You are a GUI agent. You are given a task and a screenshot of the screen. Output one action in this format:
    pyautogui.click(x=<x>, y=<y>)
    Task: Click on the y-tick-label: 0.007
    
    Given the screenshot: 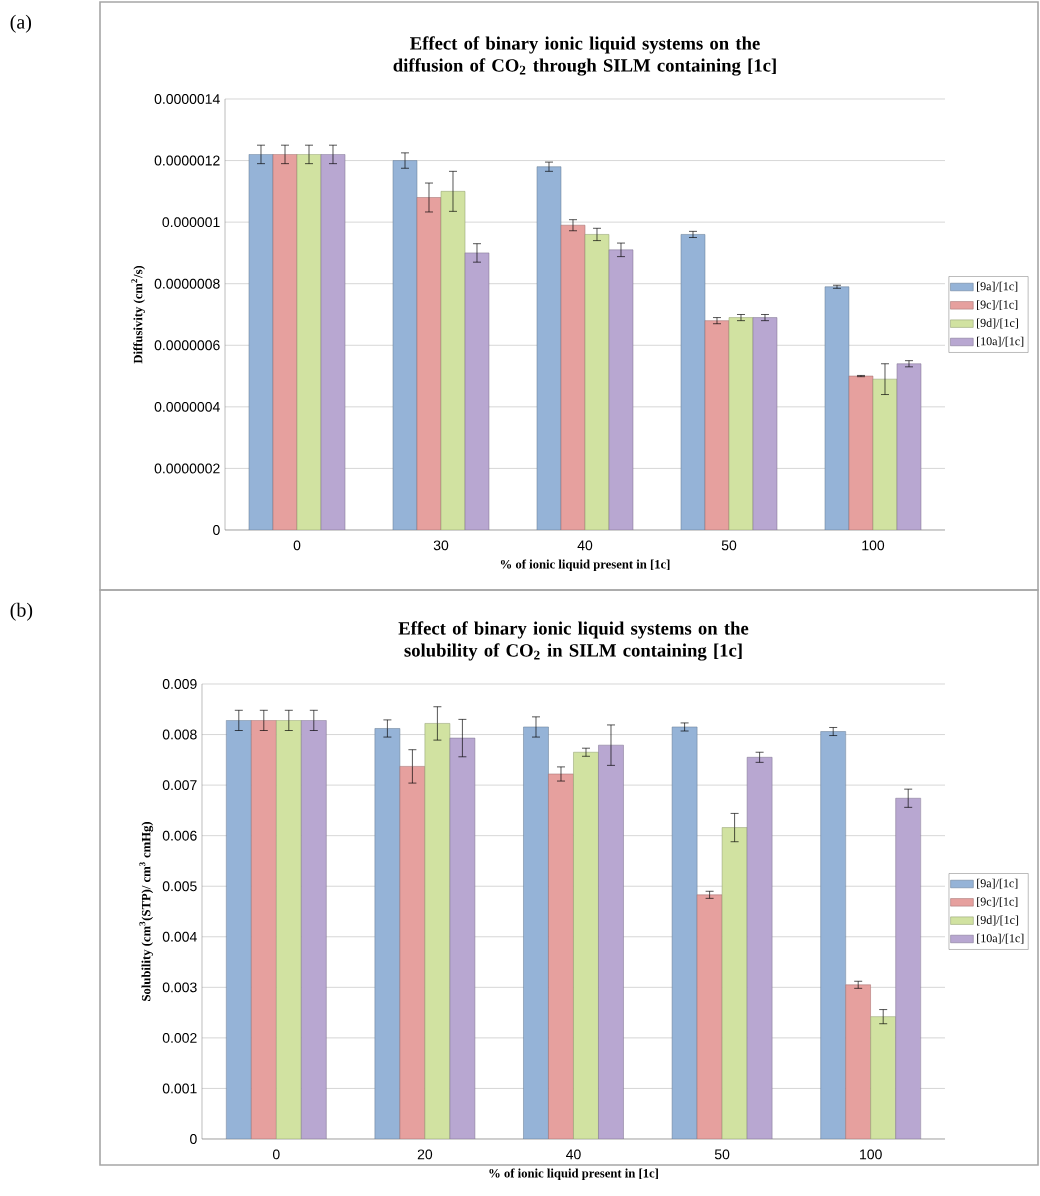 What is the action you would take?
    pyautogui.click(x=179, y=785)
    